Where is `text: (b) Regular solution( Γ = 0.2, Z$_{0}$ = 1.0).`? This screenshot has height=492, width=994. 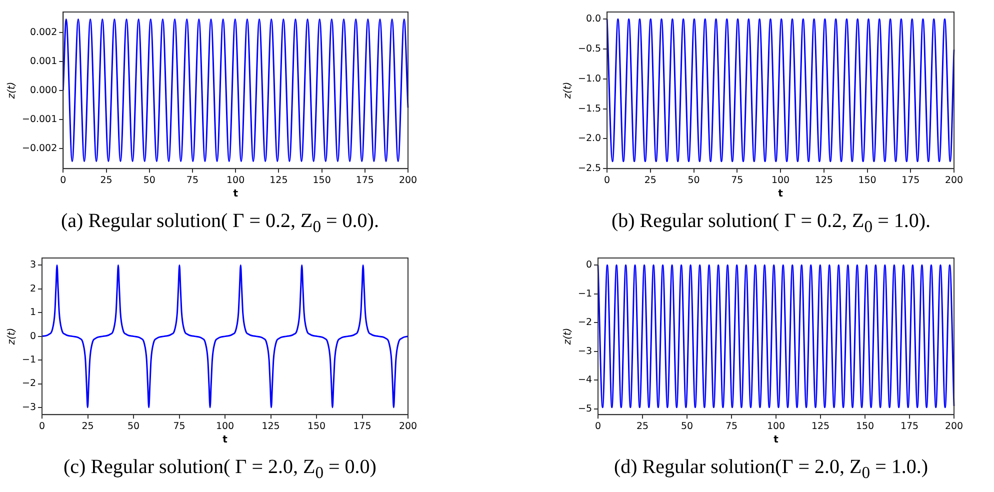 text: (b) Regular solution( Γ = 0.2, Z$_{0}$ = 1.0). is located at coordinates (771, 223).